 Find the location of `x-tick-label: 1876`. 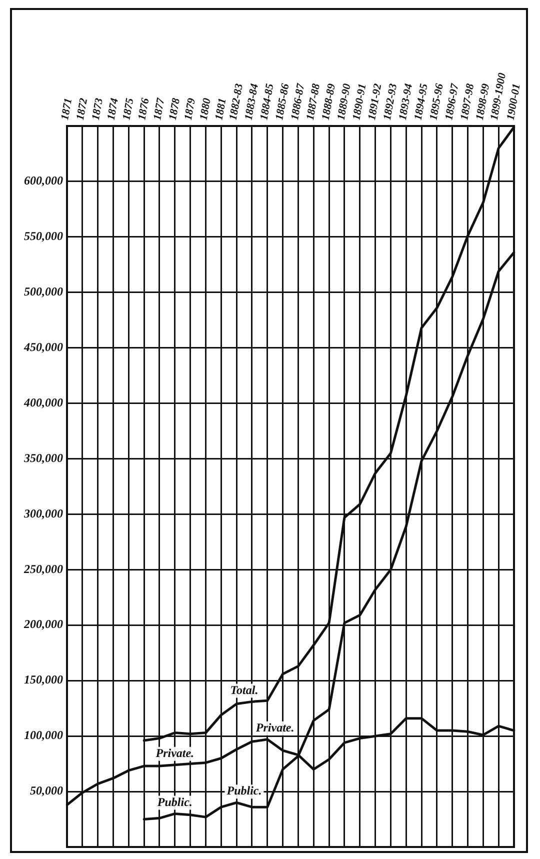

x-tick-label: 1876 is located at coordinates (144, 109).